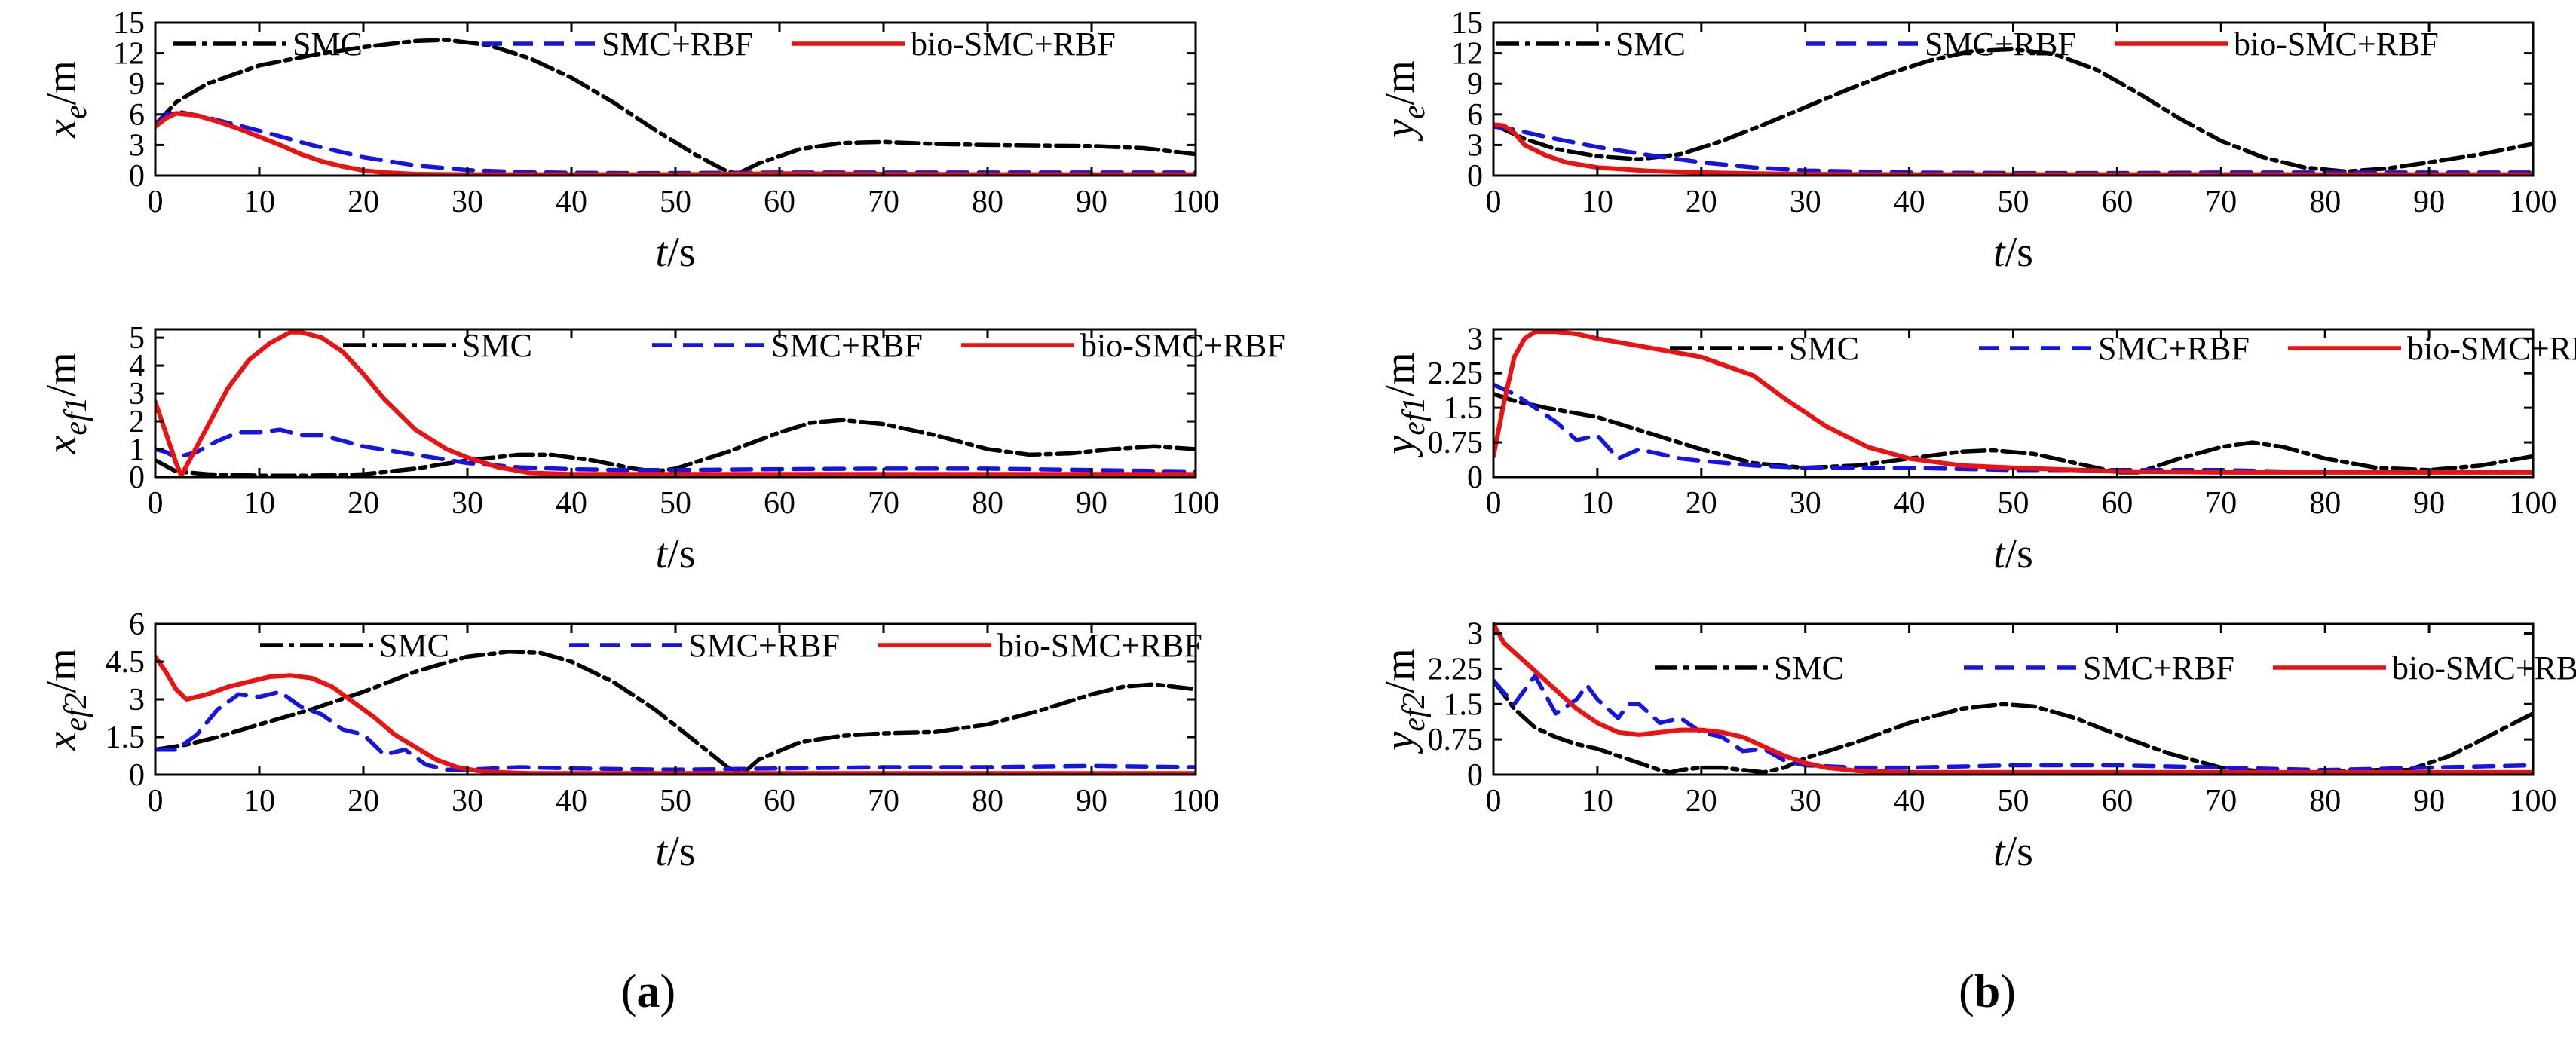  I want to click on y-axis-subscript: ef2, so click(1414, 712).